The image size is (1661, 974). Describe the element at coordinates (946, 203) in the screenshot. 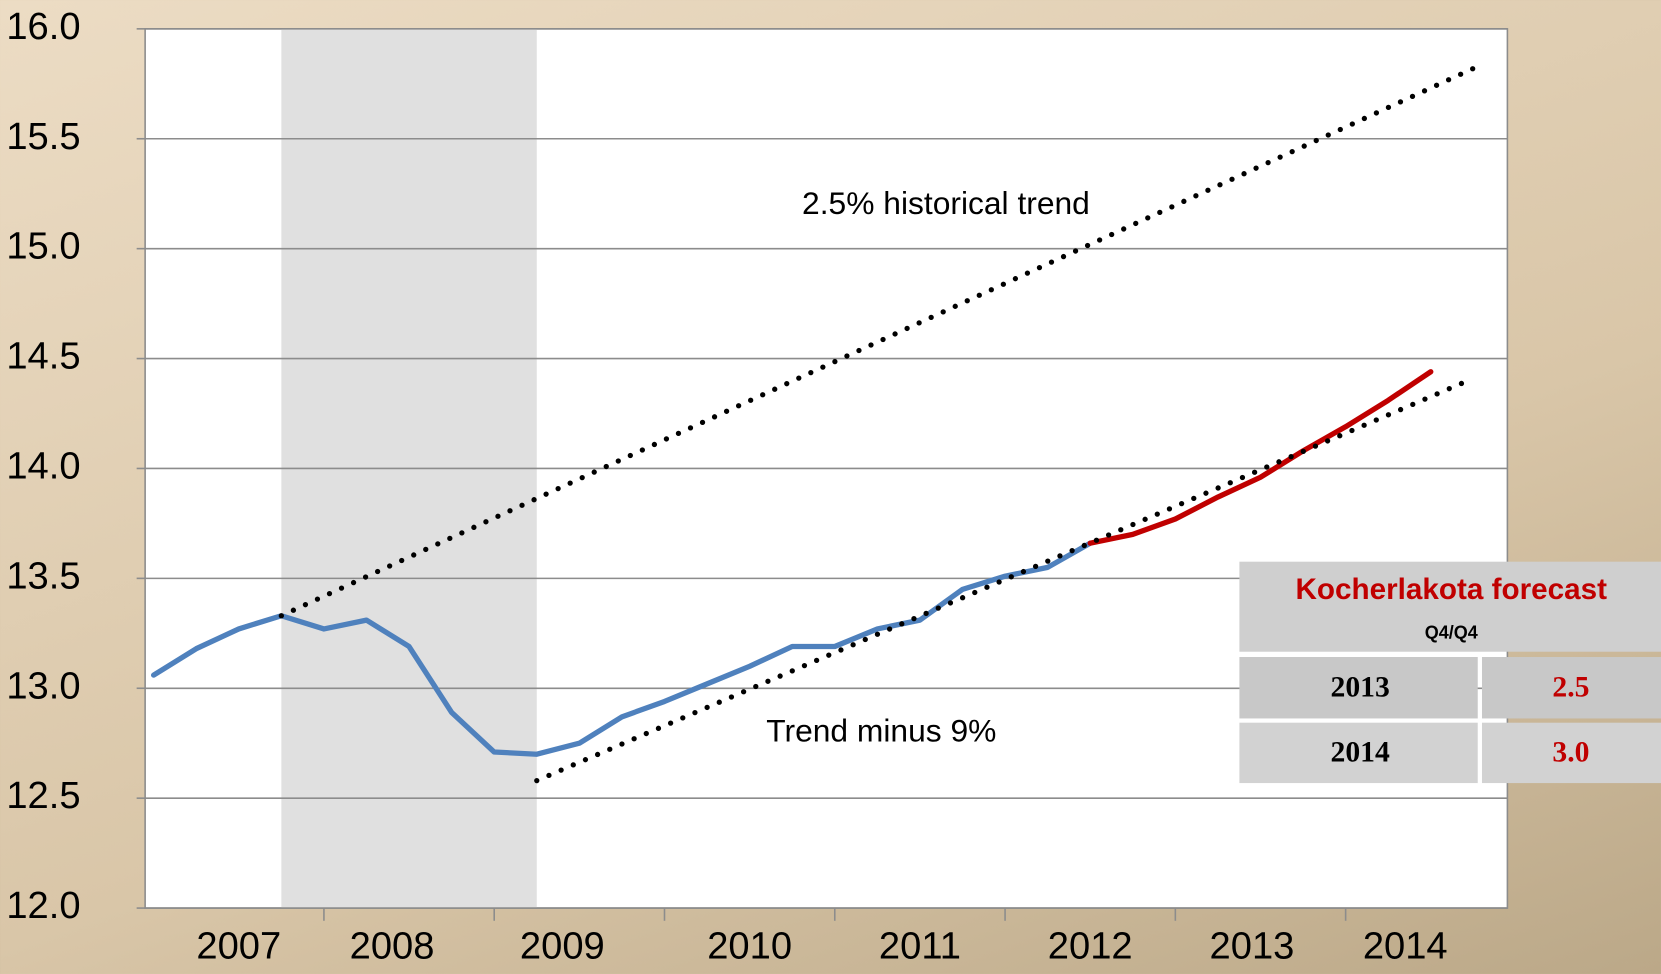

I see `annotation: 2.5% historical trend` at that location.